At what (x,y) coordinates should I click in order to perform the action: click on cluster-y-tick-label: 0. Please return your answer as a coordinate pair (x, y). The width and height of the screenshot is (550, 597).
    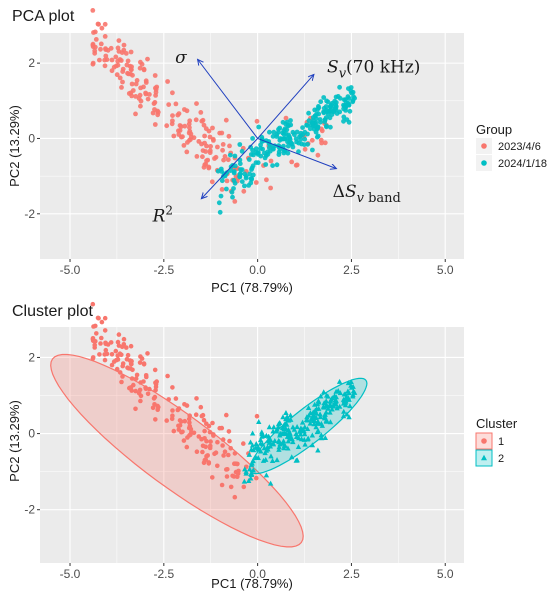
    Looking at the image, I should click on (31, 434).